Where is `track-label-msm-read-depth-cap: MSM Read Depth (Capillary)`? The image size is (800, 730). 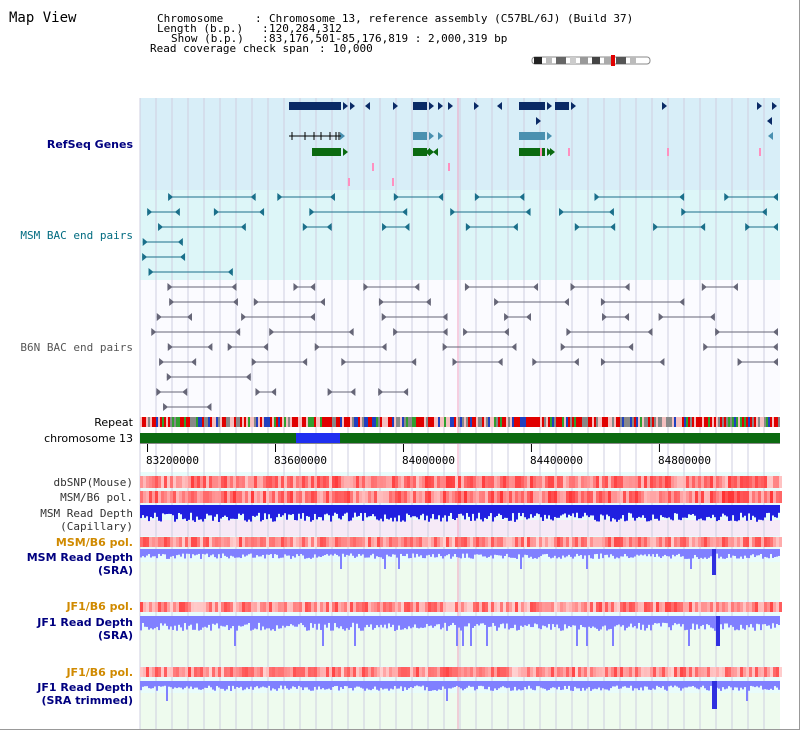 track-label-msm-read-depth-cap: MSM Read Depth (Capillary) is located at coordinates (86, 520).